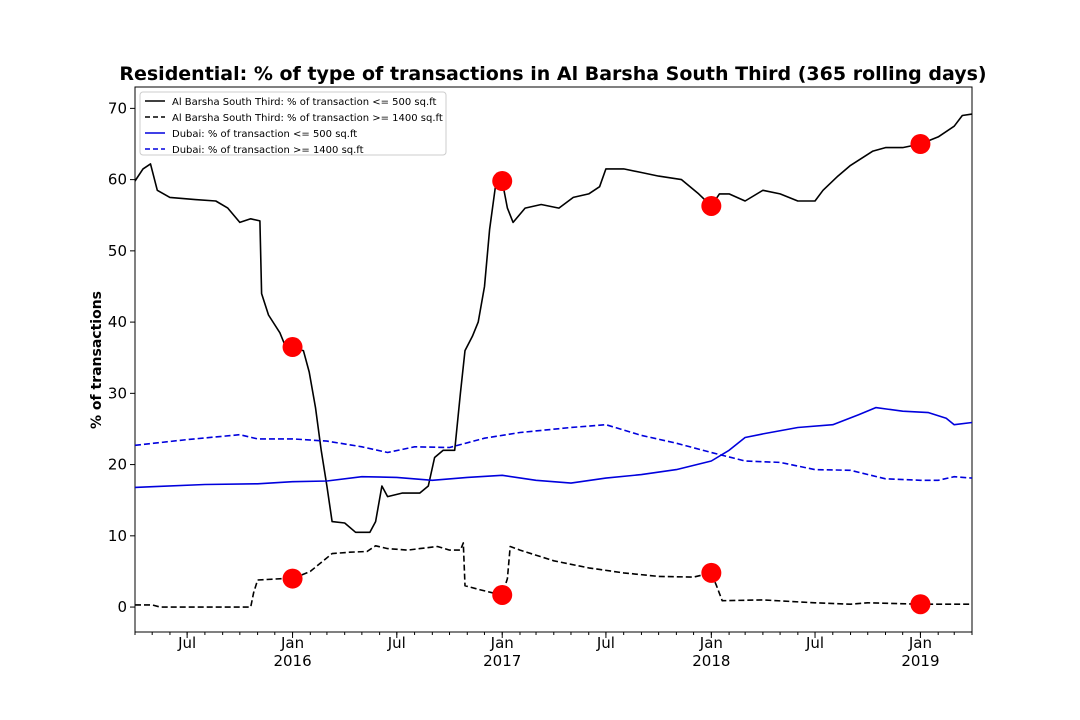 The width and height of the screenshot is (1080, 720). Describe the element at coordinates (117, 465) in the screenshot. I see `y-tick-label: 20` at that location.